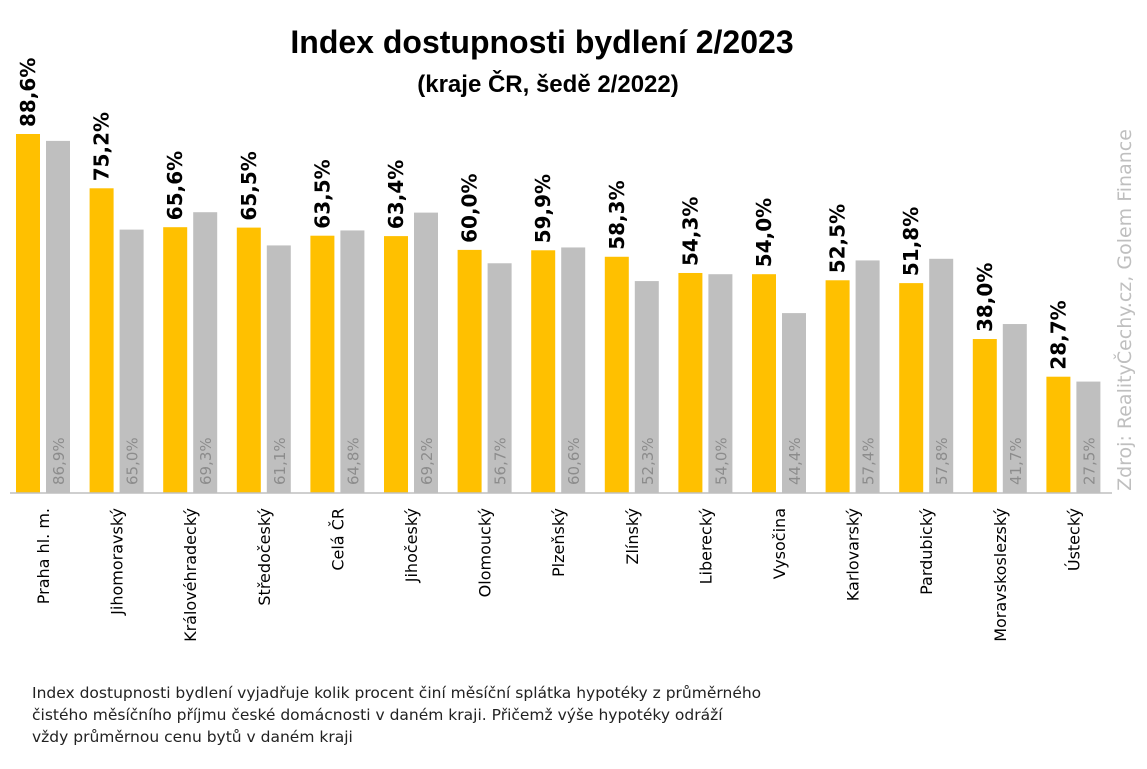 Image resolution: width=1147 pixels, height=769 pixels. I want to click on x-tick-label: Jihočeský, so click(411, 545).